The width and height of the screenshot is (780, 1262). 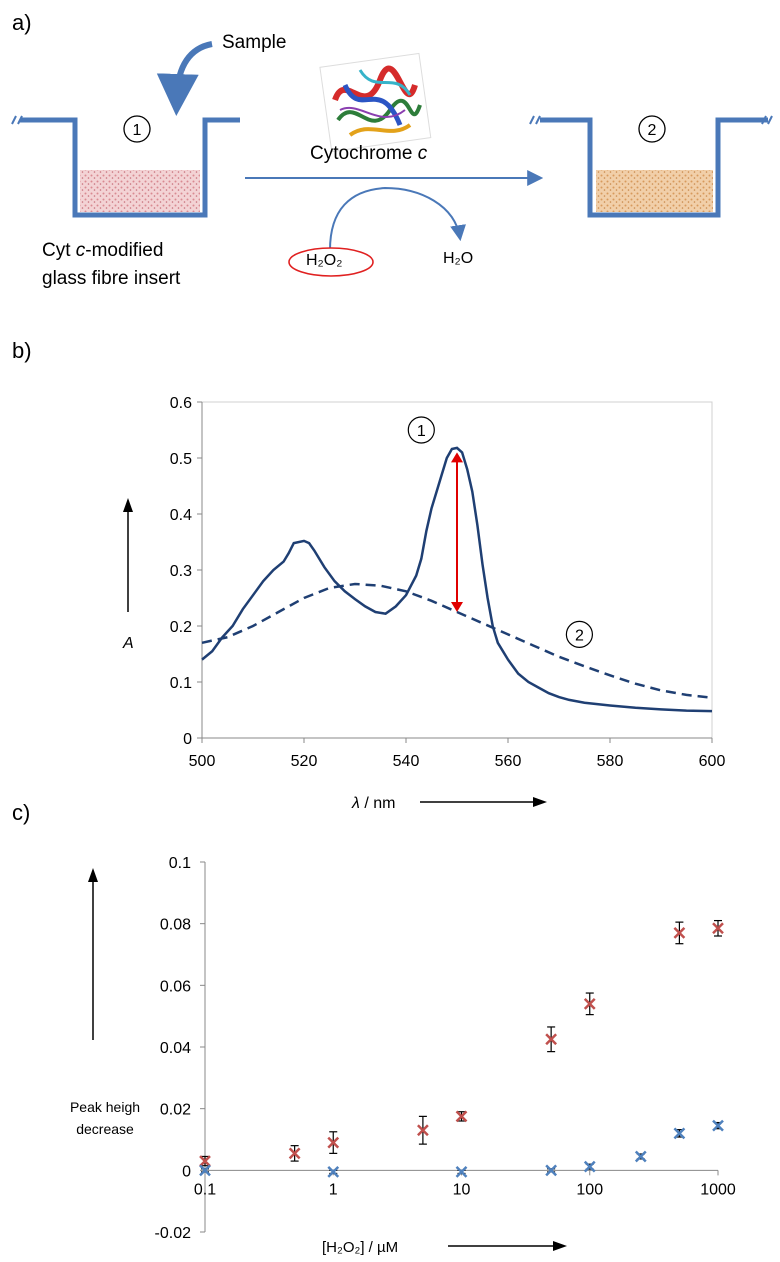 What do you see at coordinates (333, 1189) in the screenshot?
I see `x-tick-label: 1` at bounding box center [333, 1189].